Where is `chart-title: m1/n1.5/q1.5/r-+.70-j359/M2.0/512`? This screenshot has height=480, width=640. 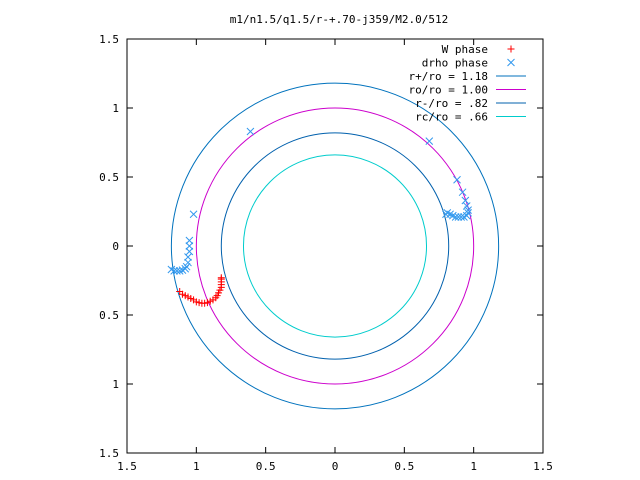
chart-title: m1/n1.5/q1.5/r-+.70-j359/M2.0/512 is located at coordinates (339, 19).